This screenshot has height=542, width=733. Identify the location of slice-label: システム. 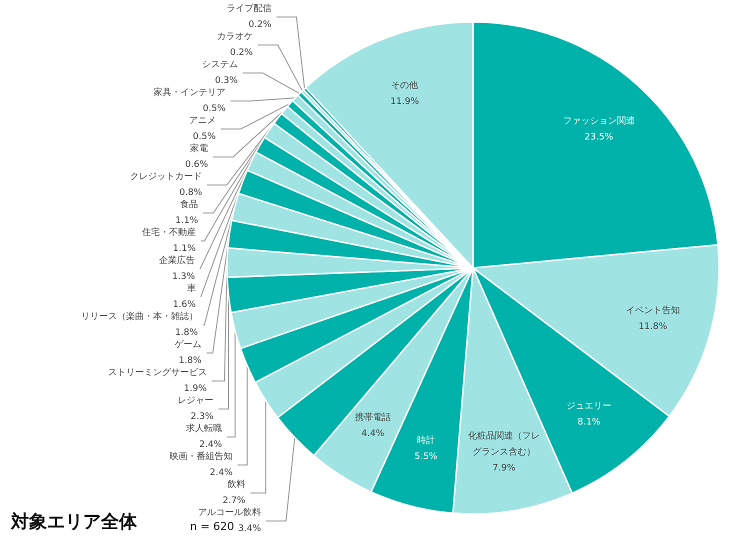
(220, 65).